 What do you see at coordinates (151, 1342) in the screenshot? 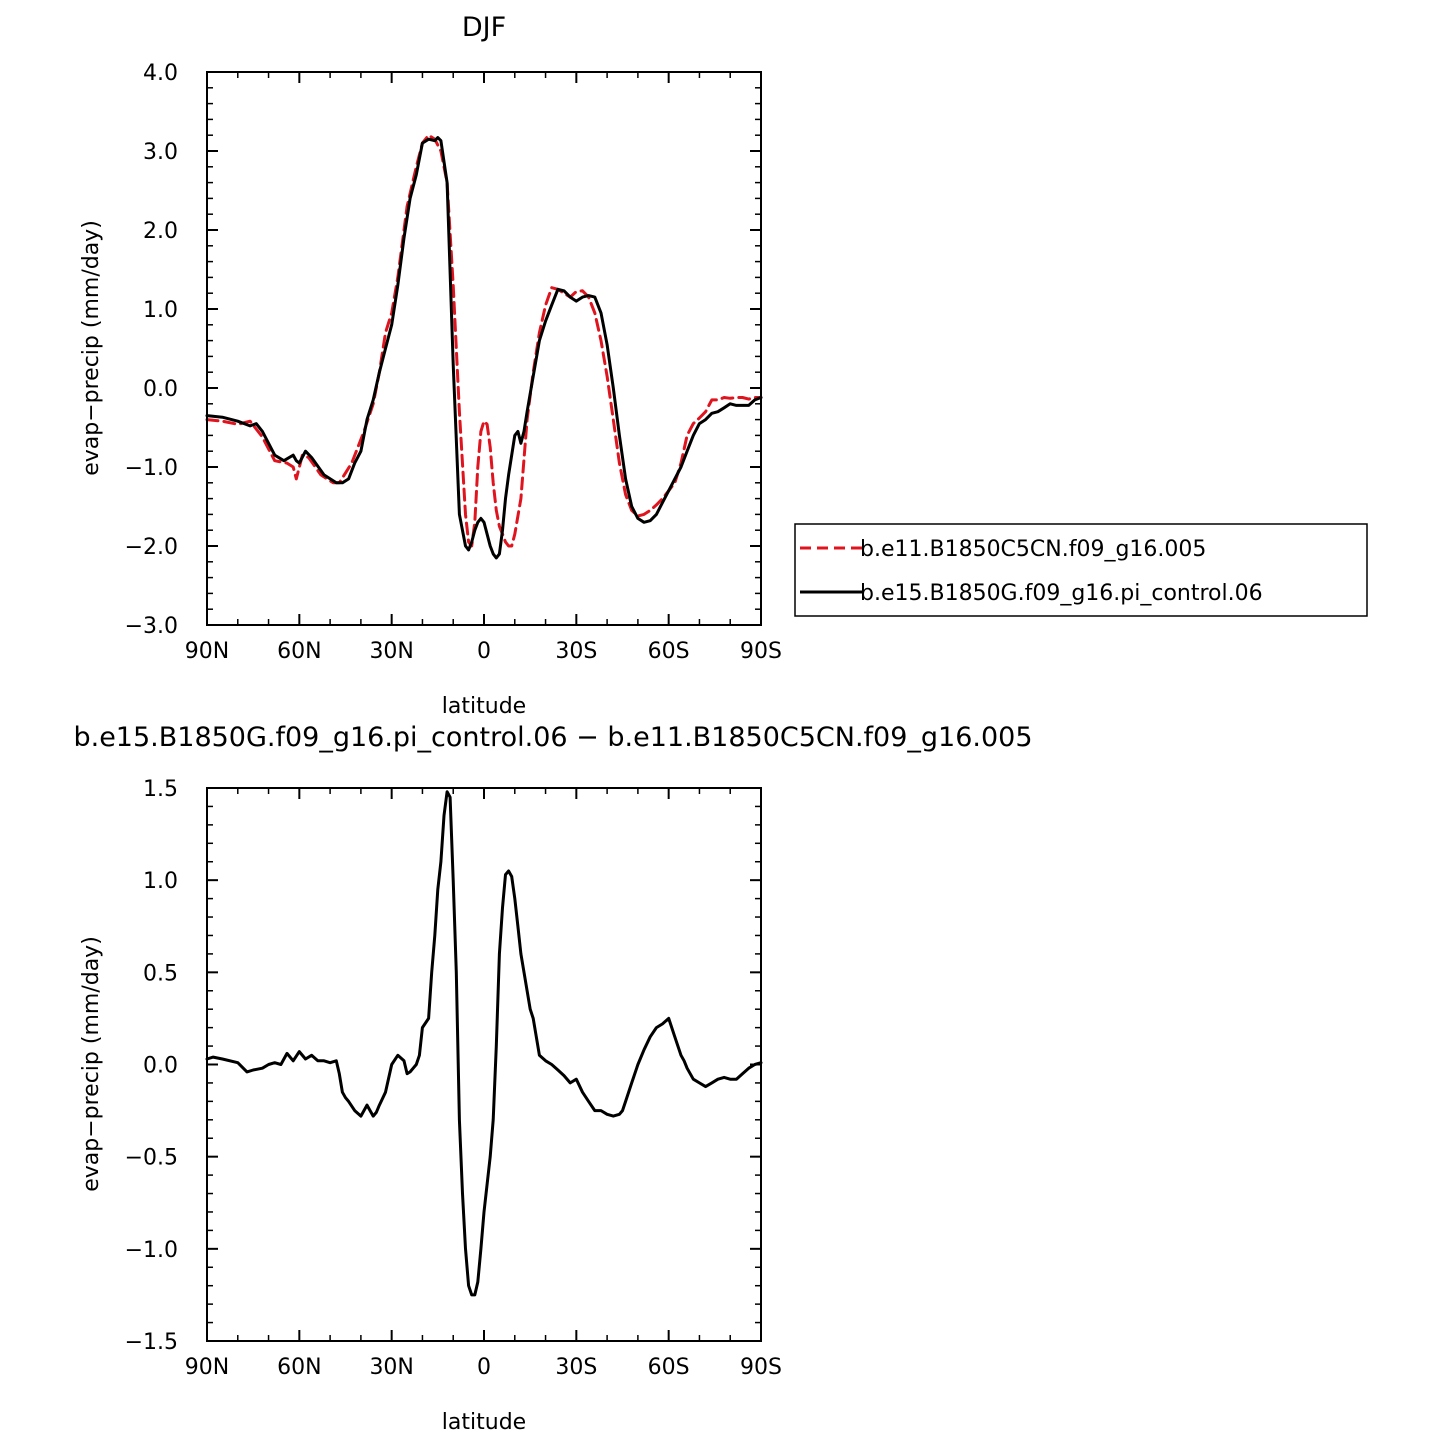
I see `y-tick-label: −1.5` at bounding box center [151, 1342].